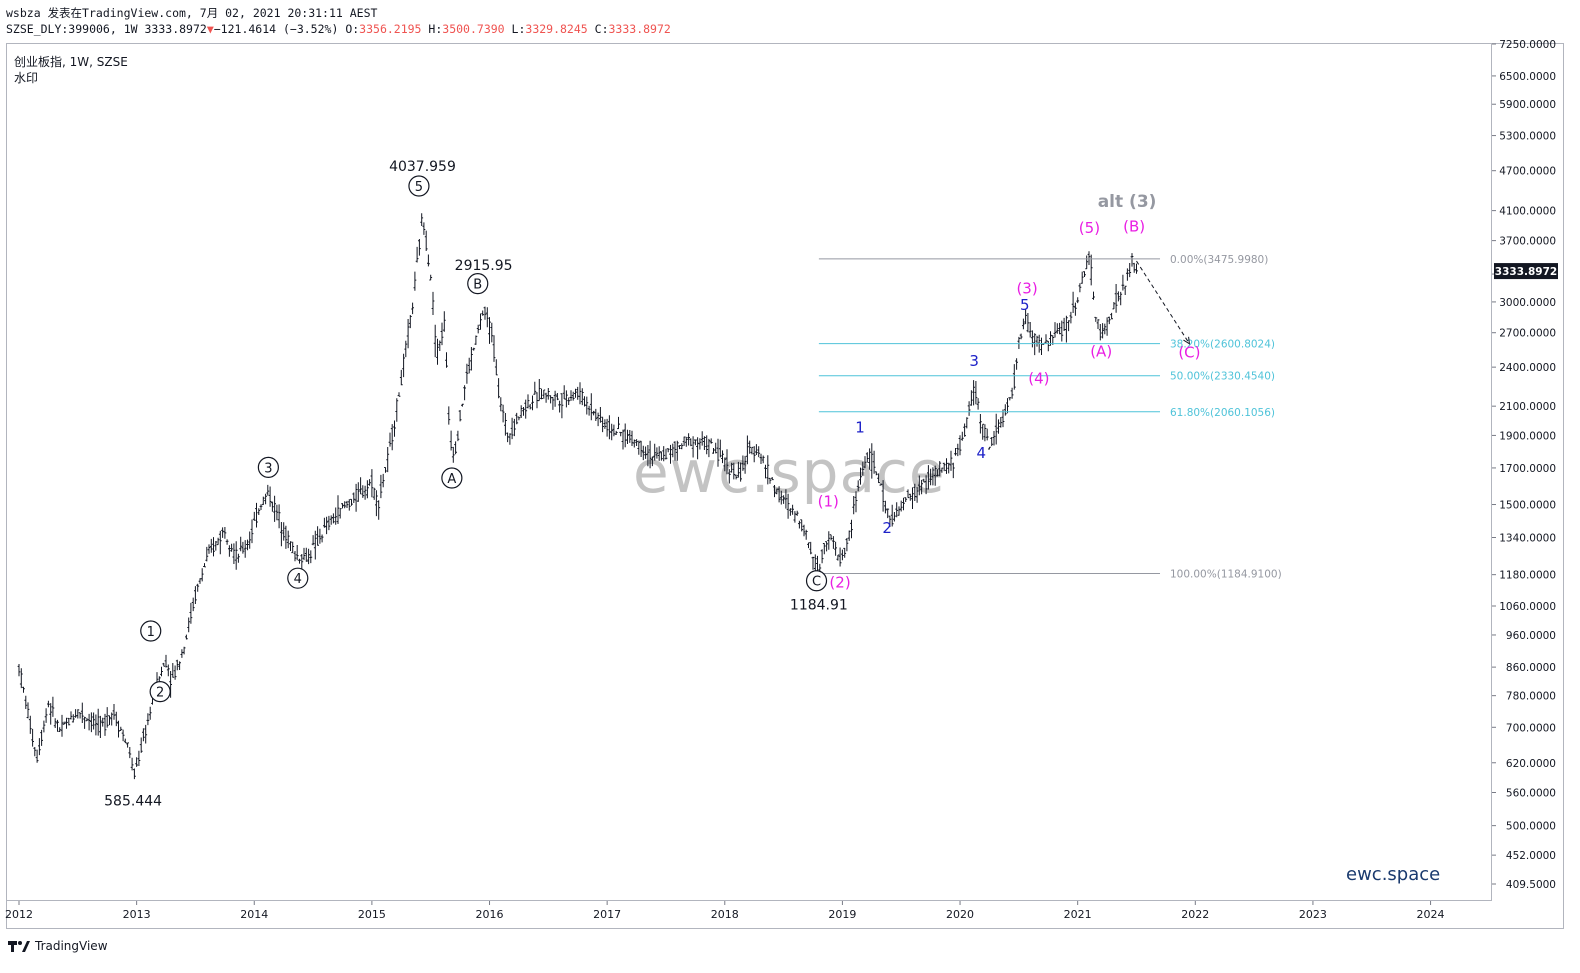  Describe the element at coordinates (1393, 874) in the screenshot. I see `corner-brand: ewc.space` at that location.